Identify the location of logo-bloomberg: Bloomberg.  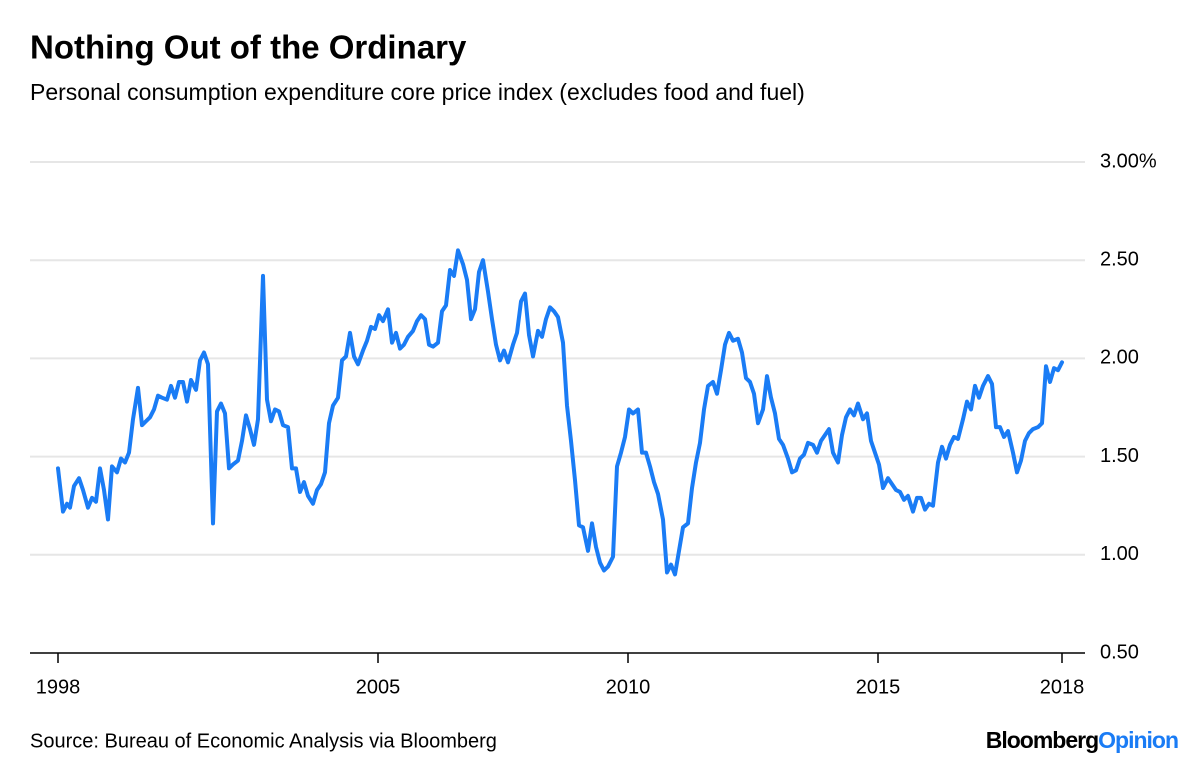
(1042, 740).